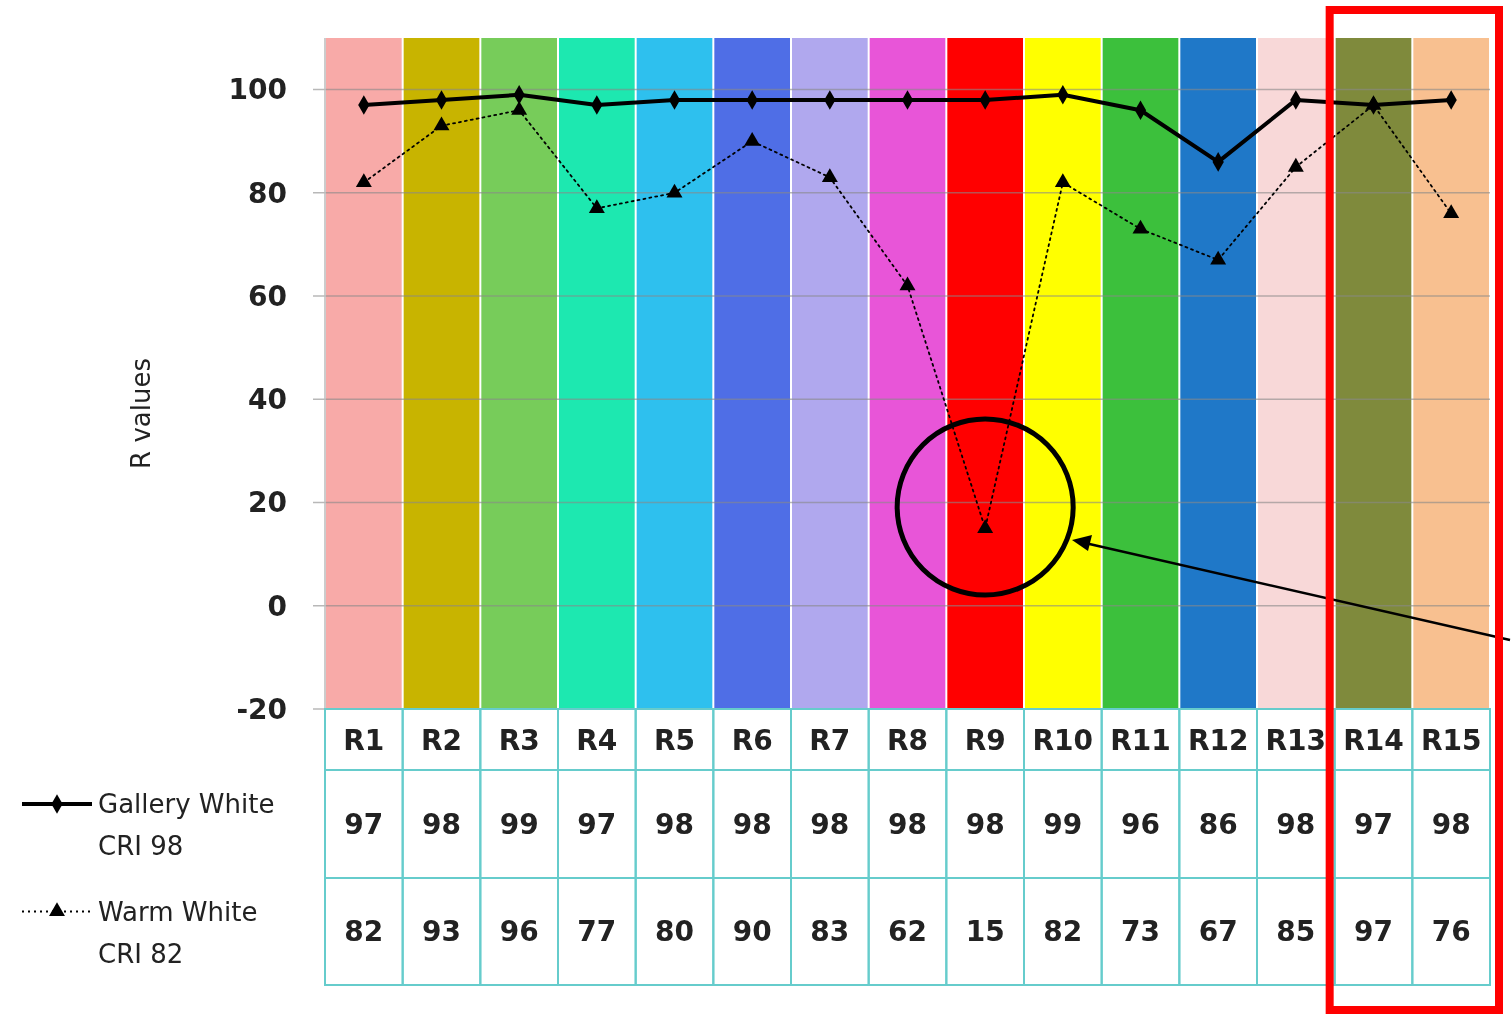 The height and width of the screenshot is (1016, 1512). I want to click on data-label: 93, so click(441, 932).